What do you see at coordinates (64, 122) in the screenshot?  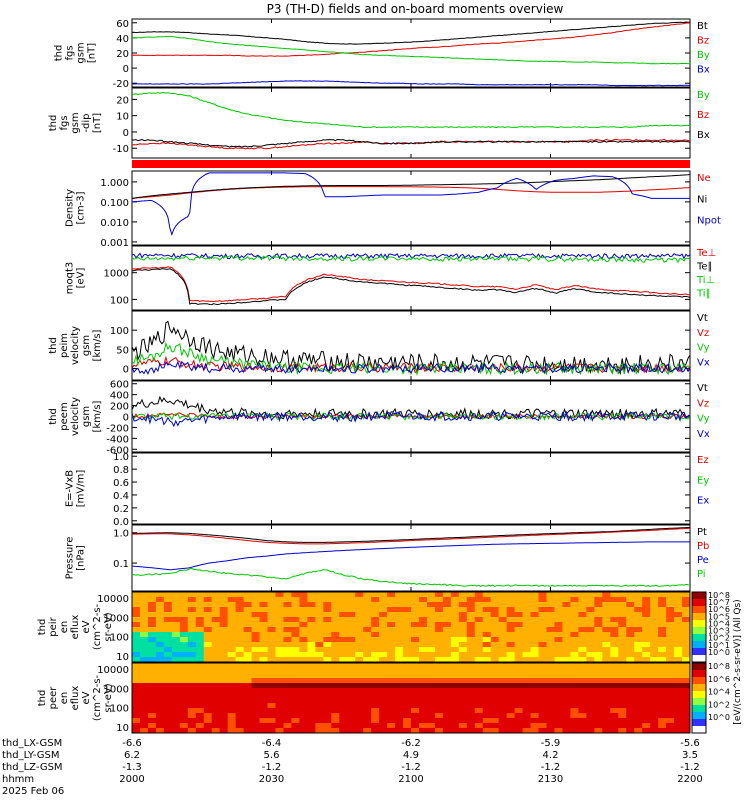 I see `y-axis-label-line: fgs` at bounding box center [64, 122].